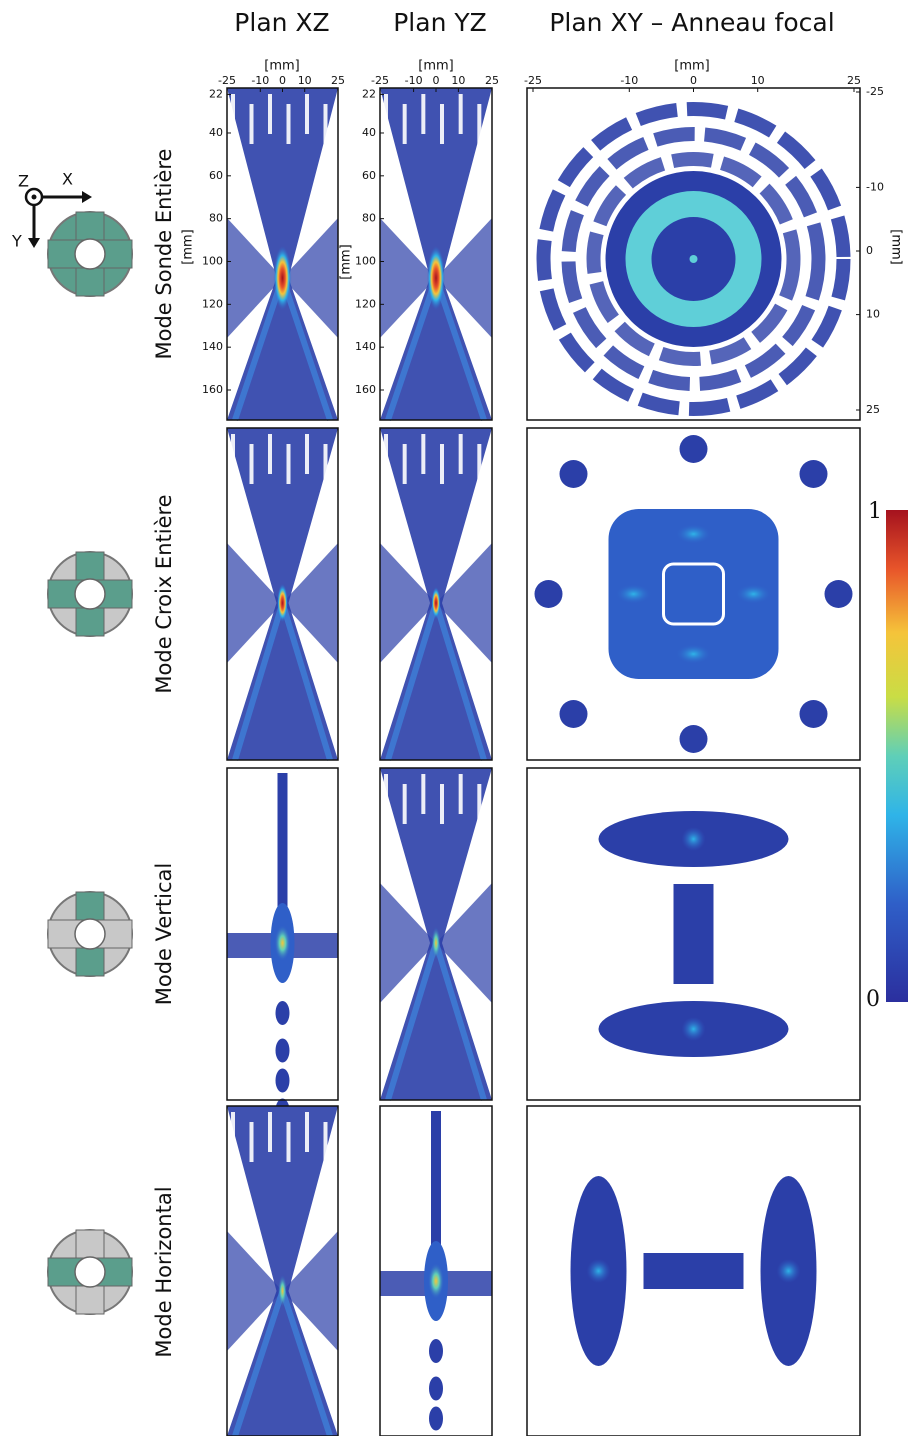 This screenshot has height=1436, width=908. Describe the element at coordinates (67, 179) in the screenshot. I see `axis-letter: X` at that location.